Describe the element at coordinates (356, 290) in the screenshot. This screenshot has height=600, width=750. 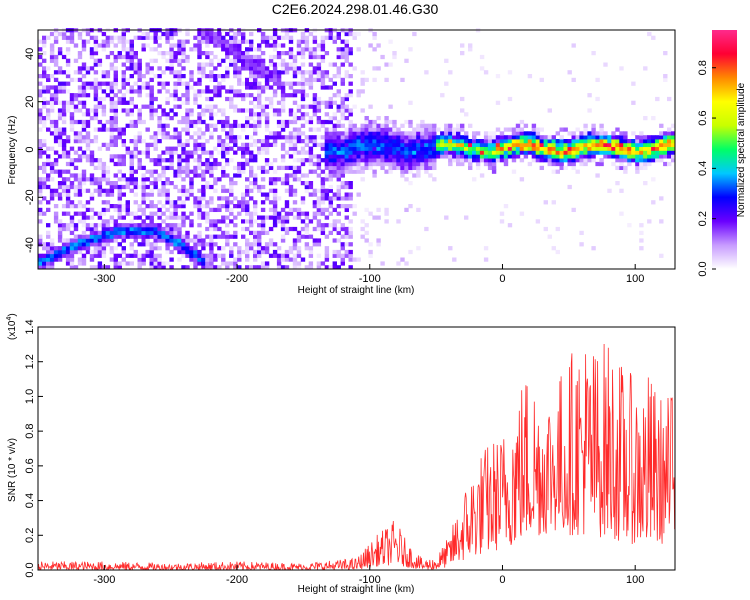
I see `spectrogram-x-axis-label: Height of straight line (km)` at that location.